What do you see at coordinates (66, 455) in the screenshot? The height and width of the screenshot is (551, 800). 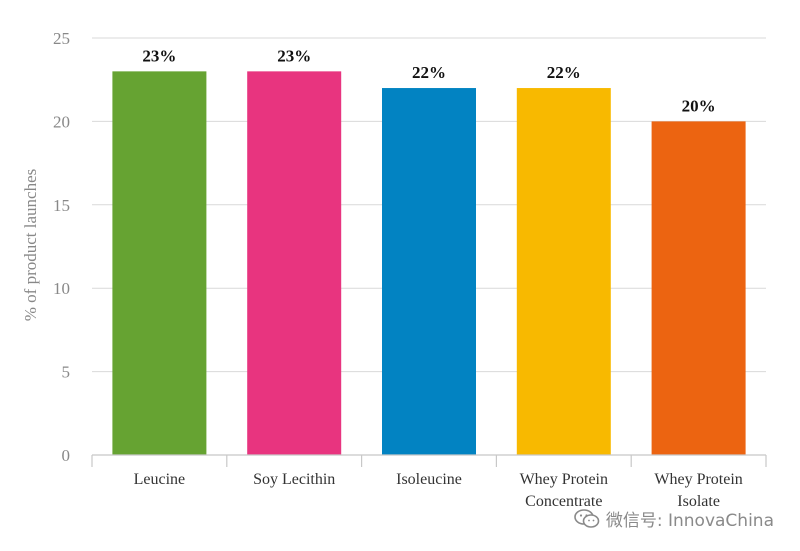 I see `y-tick-label: 0` at bounding box center [66, 455].